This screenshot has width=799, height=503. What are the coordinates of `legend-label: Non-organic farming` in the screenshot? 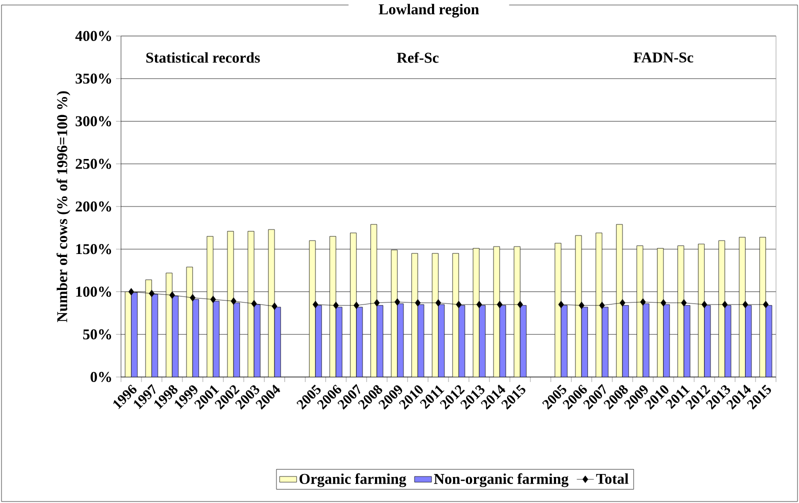 It's located at (501, 480).